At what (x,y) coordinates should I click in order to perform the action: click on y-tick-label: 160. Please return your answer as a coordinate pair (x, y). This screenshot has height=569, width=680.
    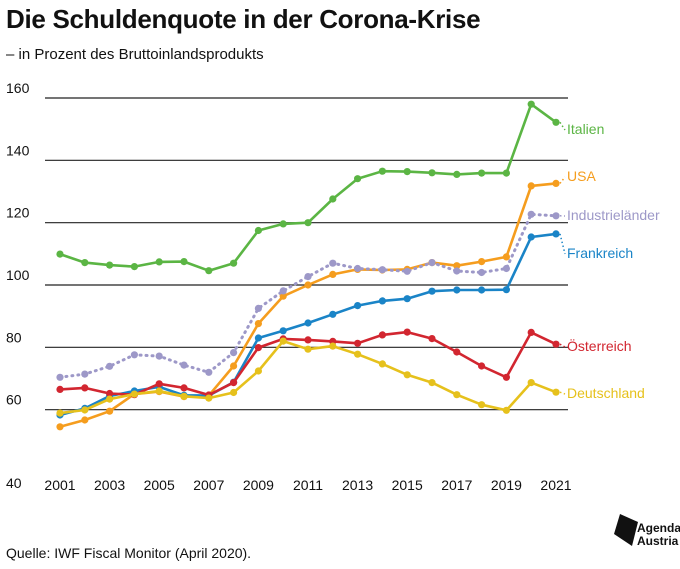
    Looking at the image, I should click on (18, 88).